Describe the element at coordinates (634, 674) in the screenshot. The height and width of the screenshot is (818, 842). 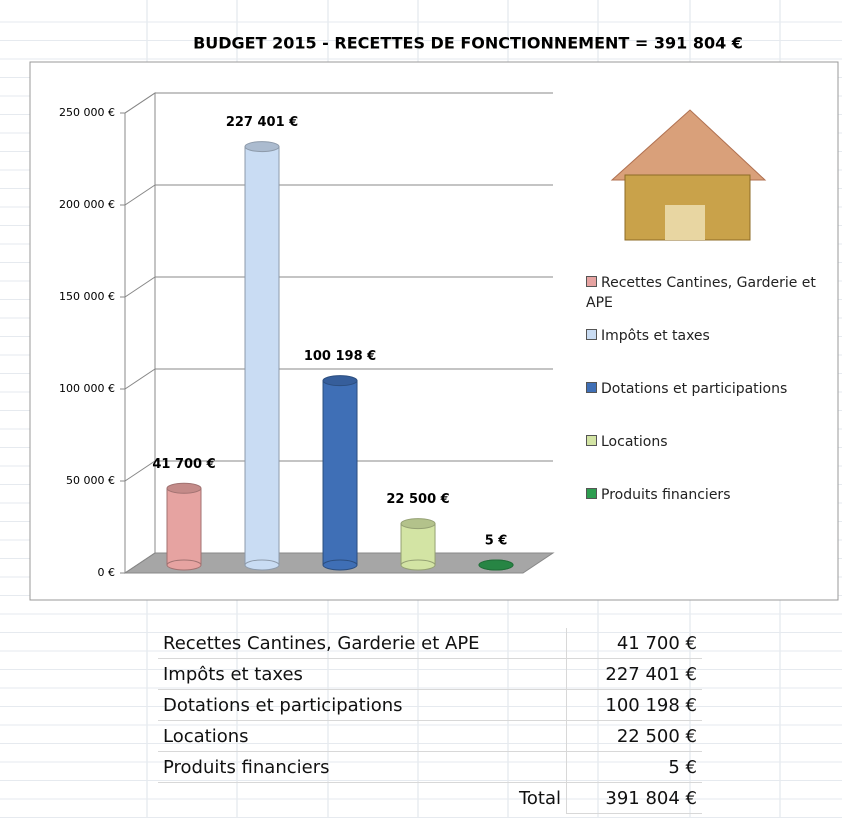
I see `table-value: 227 401 €` at that location.